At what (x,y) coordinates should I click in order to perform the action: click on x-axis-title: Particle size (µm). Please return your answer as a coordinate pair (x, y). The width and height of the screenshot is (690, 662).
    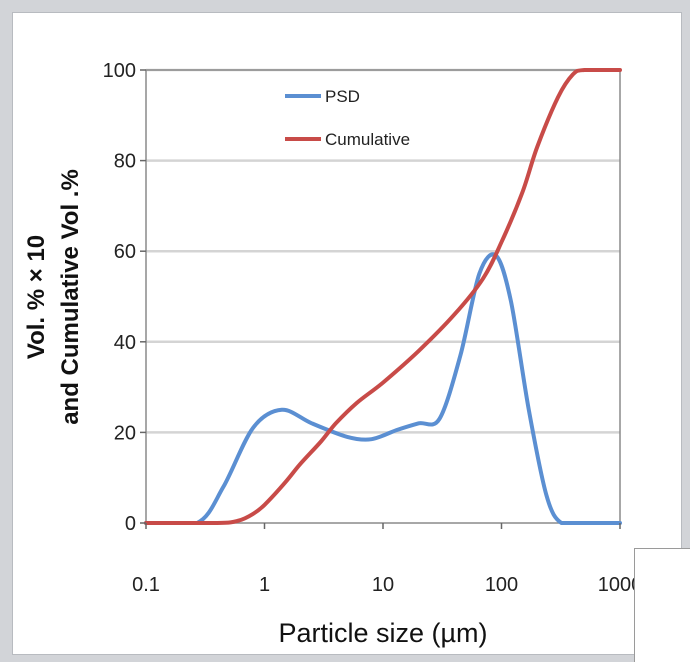
    Looking at the image, I should click on (382, 633).